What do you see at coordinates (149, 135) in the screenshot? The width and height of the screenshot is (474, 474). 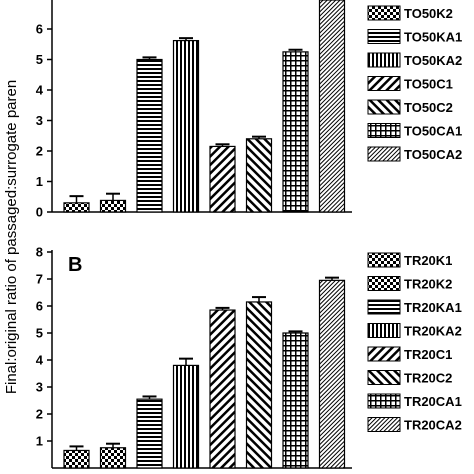 I see `bar-to50ka1` at bounding box center [149, 135].